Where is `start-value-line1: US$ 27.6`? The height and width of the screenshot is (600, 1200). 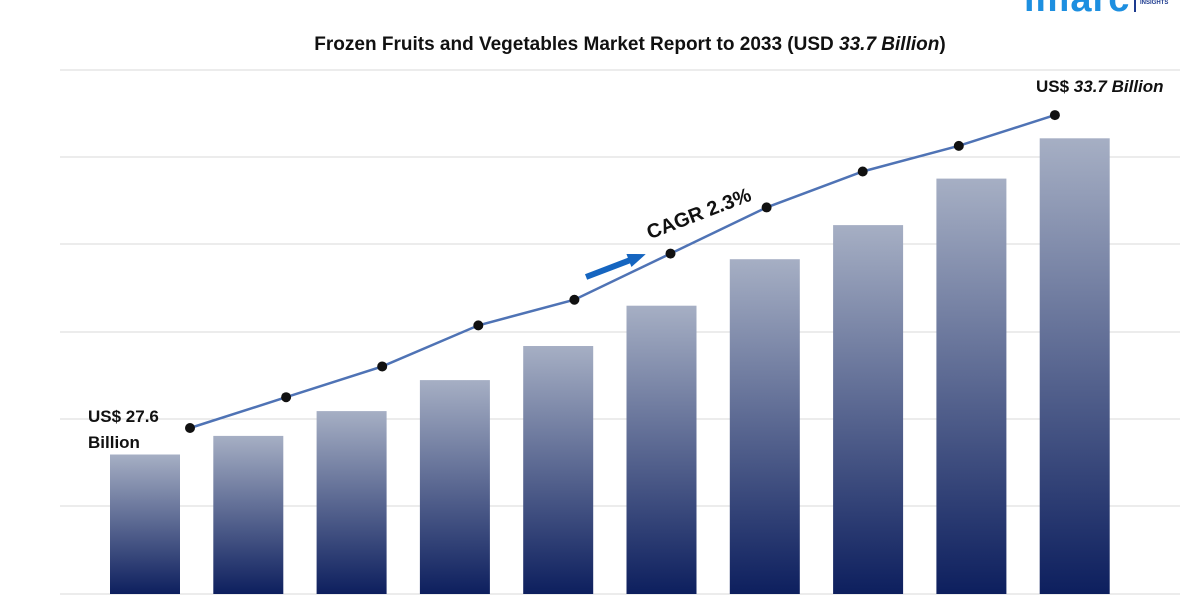
start-value-line1: US$ 27.6 is located at coordinates (123, 416).